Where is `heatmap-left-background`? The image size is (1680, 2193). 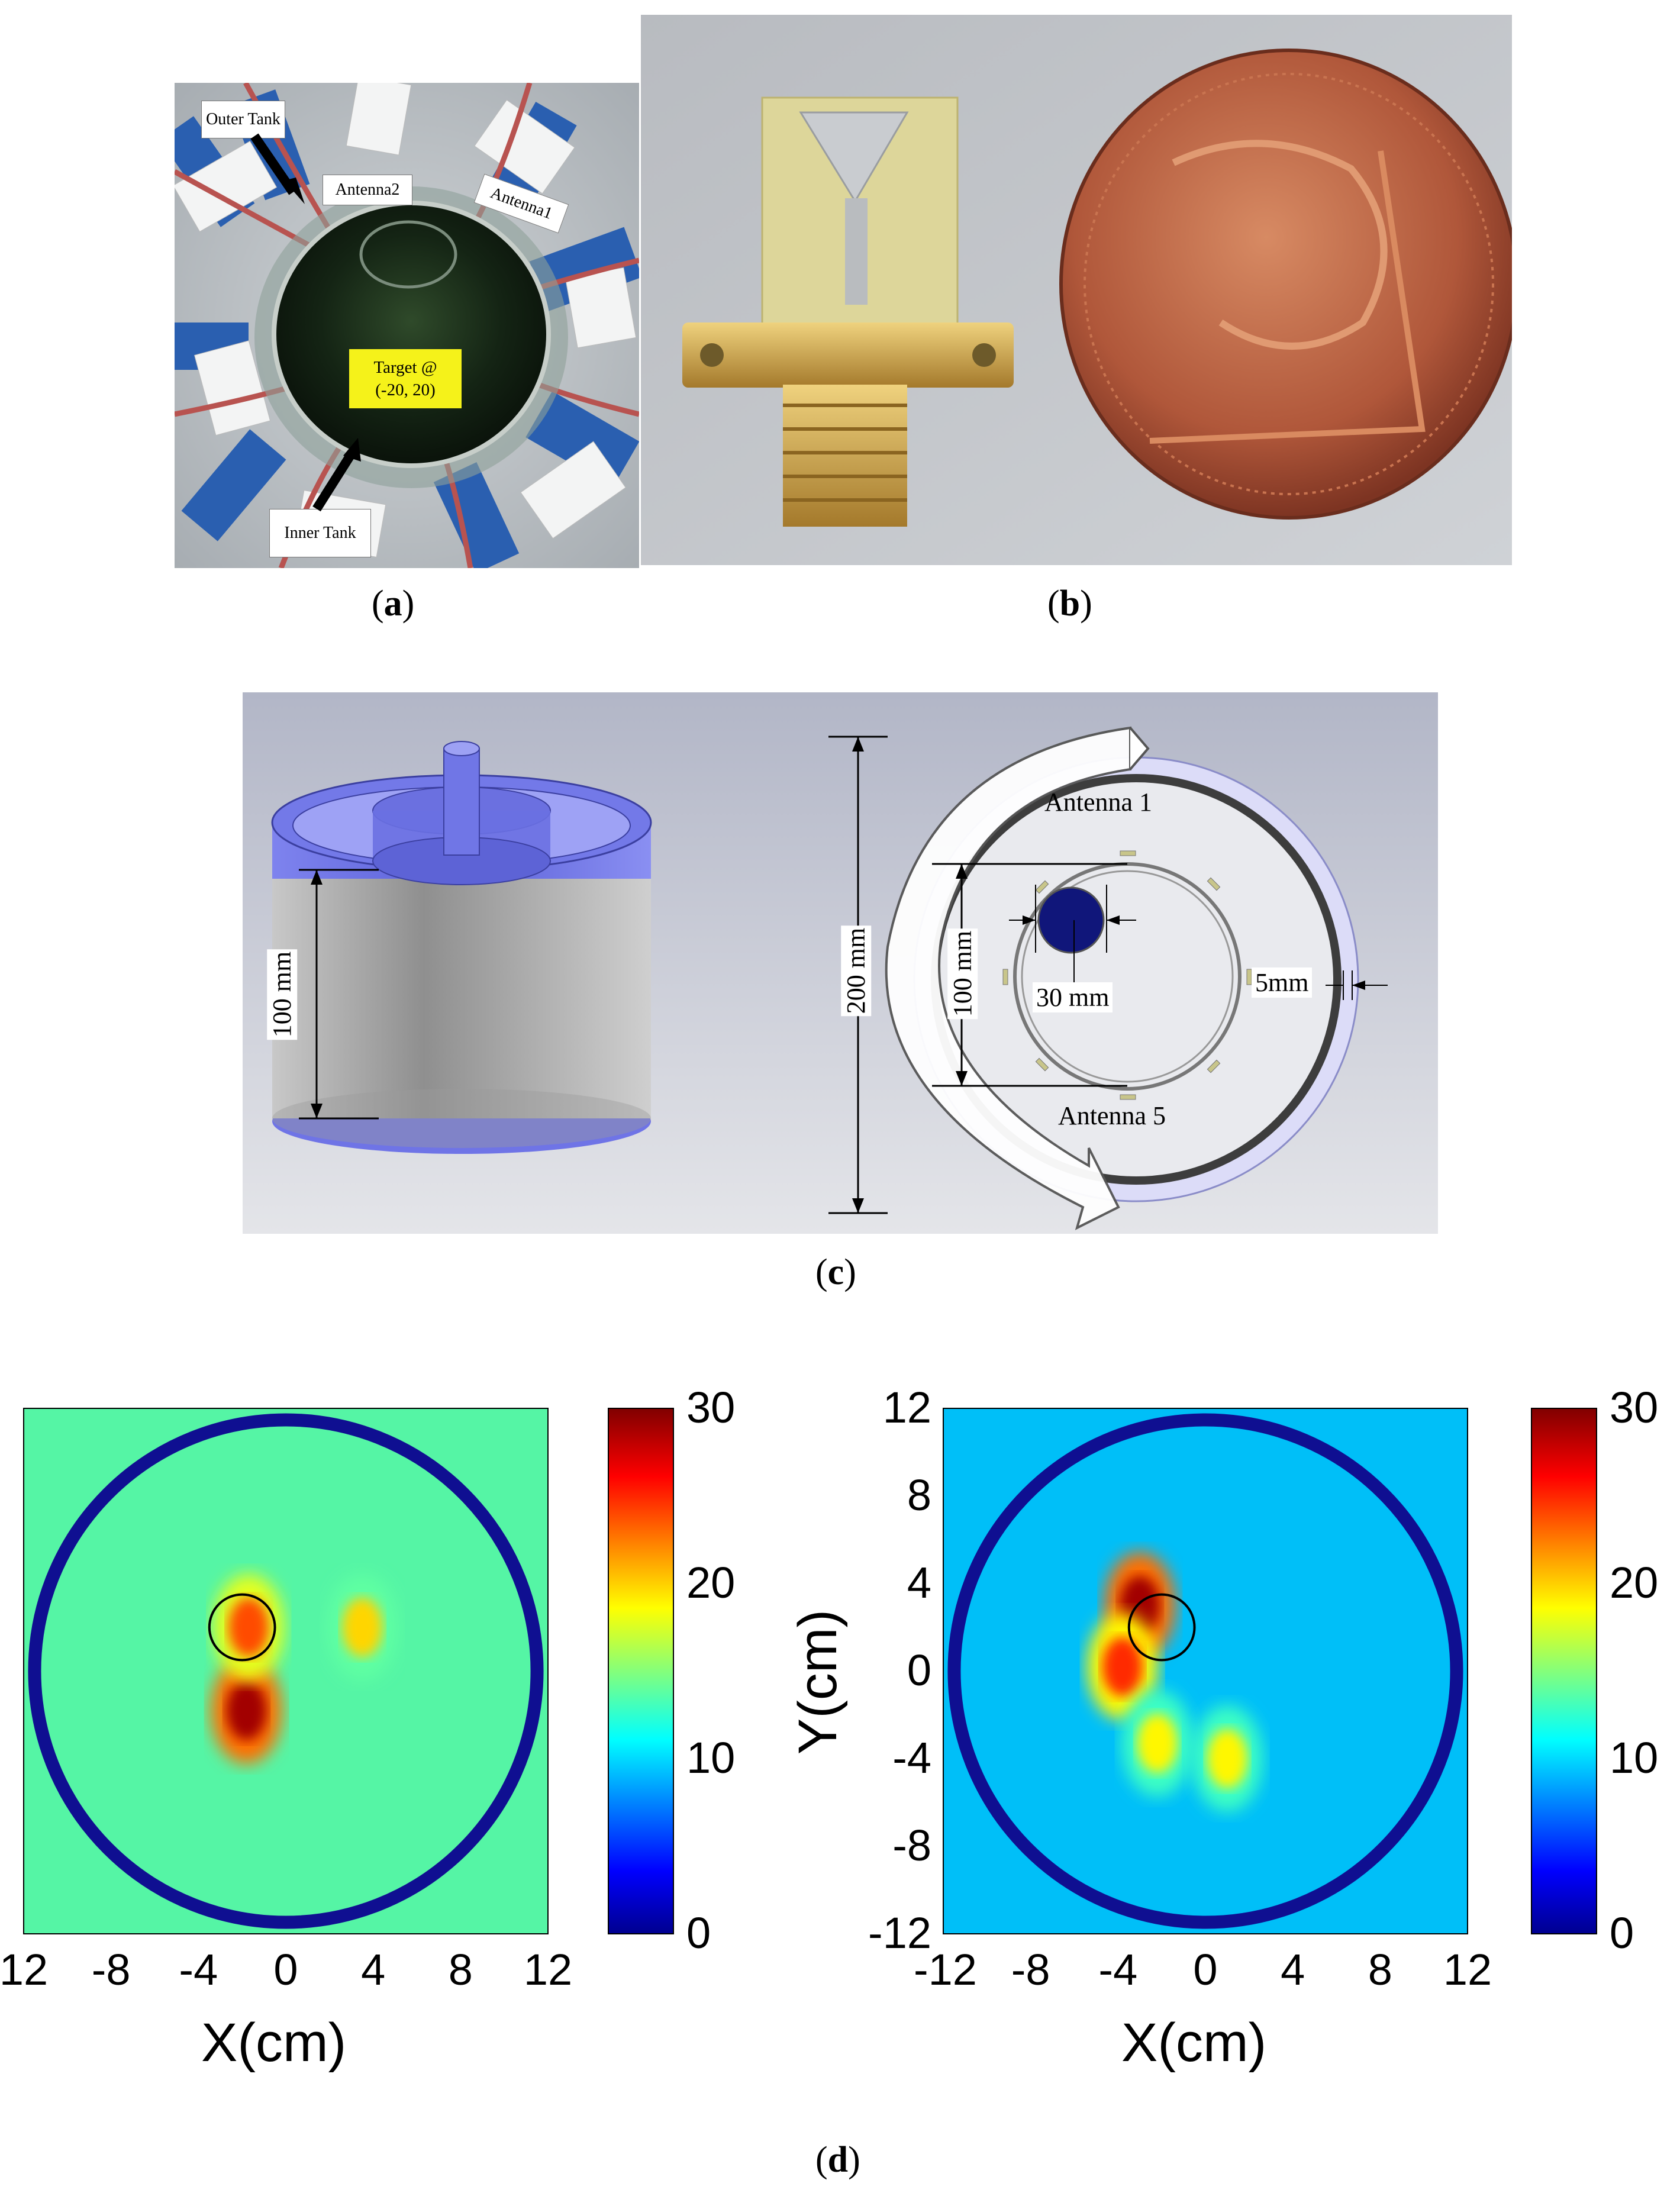 heatmap-left-background is located at coordinates (286, 1671).